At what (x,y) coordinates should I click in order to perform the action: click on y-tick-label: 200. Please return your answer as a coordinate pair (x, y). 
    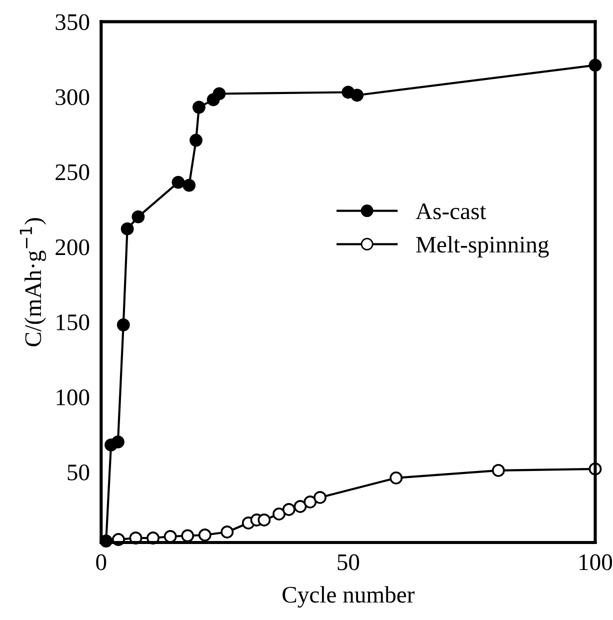
    Looking at the image, I should click on (73, 247).